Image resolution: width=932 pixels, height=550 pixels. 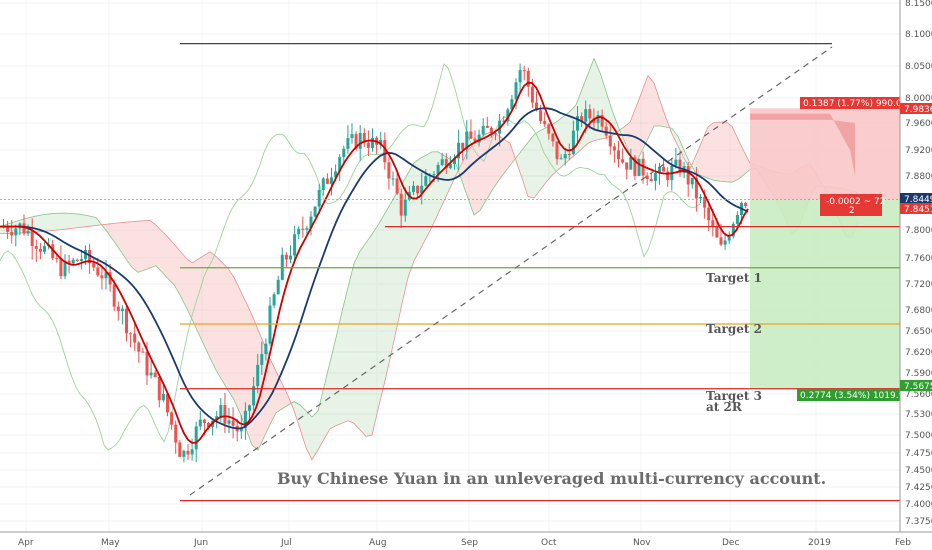 What do you see at coordinates (825, 248) in the screenshot?
I see `position-zones` at bounding box center [825, 248].